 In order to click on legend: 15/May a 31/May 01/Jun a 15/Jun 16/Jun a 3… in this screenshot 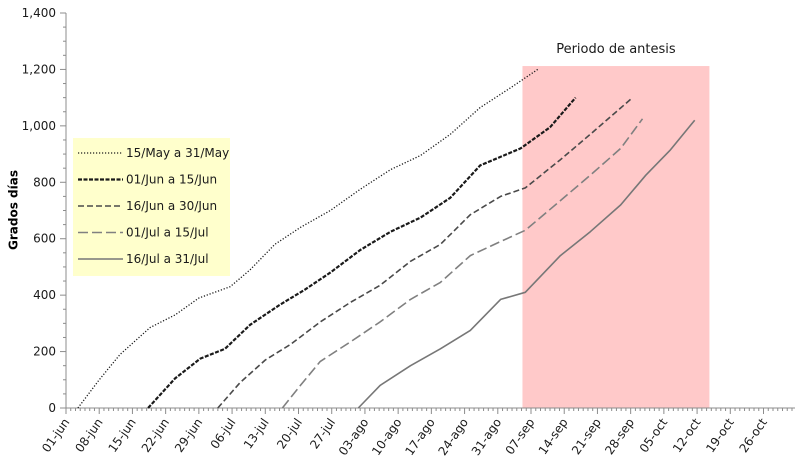, I will do `click(151, 207)`.